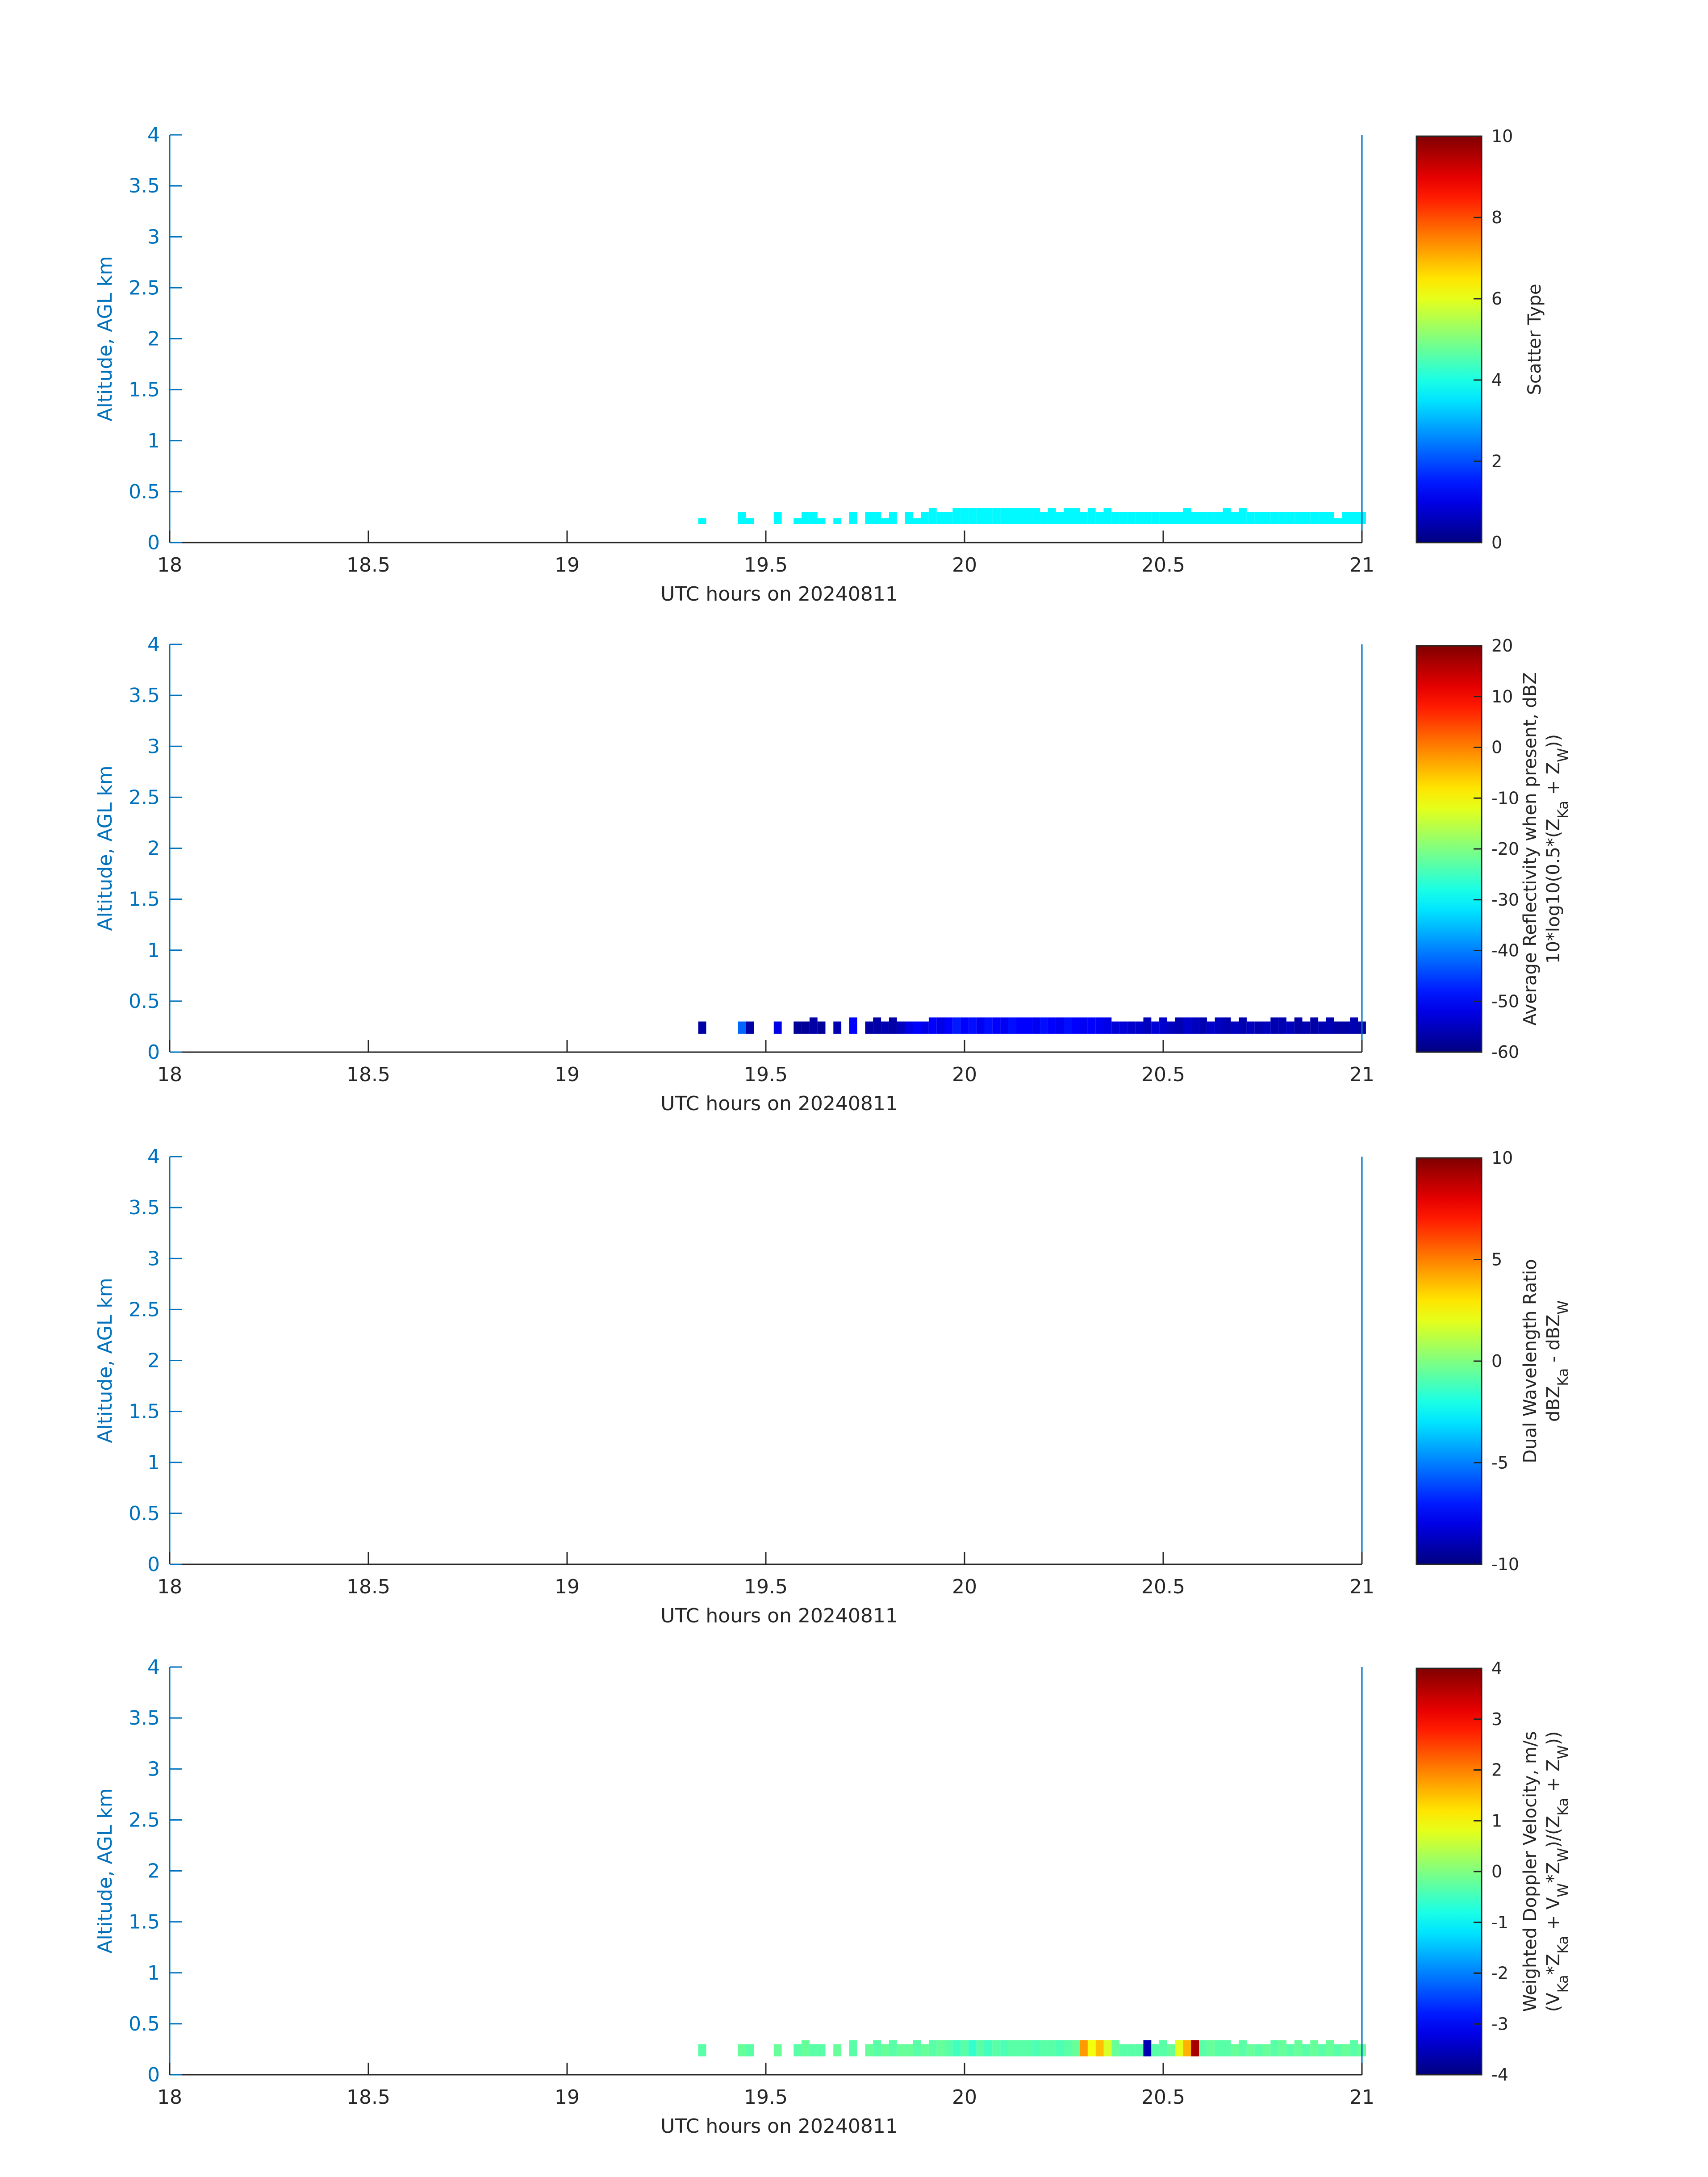 The height and width of the screenshot is (2177, 1708). I want to click on x-tick-label: 20, so click(964, 1586).